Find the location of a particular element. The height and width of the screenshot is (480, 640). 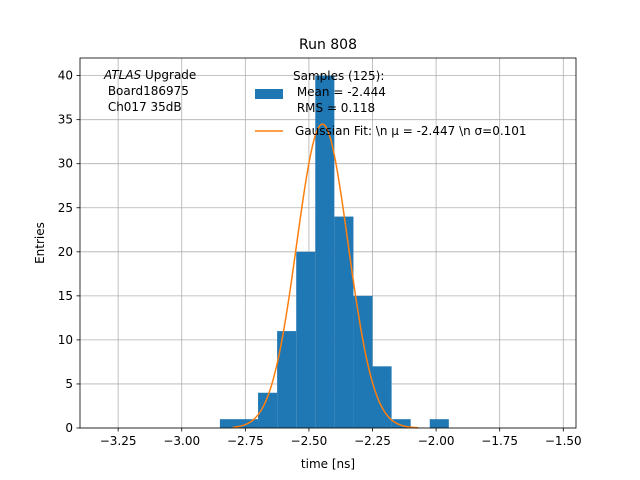

x-tick-label: −2.25 is located at coordinates (372, 441).